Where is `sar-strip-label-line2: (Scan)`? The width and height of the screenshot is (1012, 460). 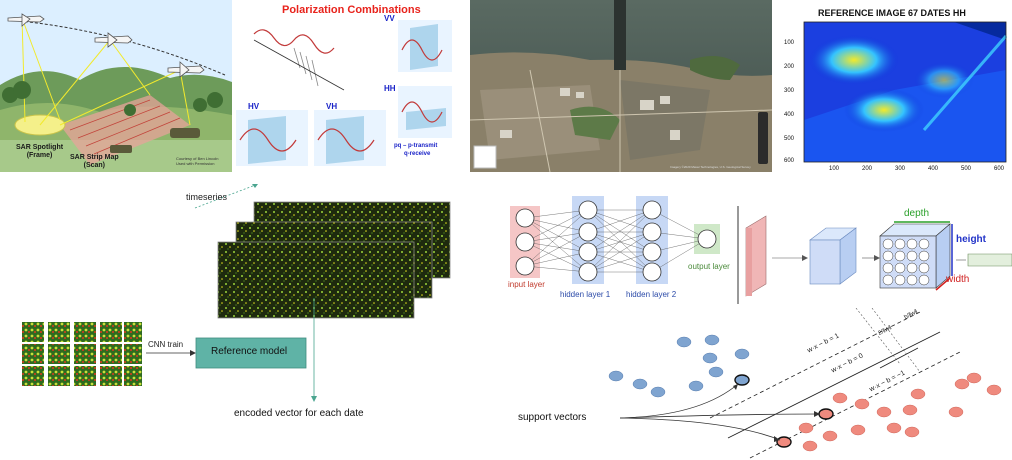
sar-strip-label-line2: (Scan) is located at coordinates (94, 165).